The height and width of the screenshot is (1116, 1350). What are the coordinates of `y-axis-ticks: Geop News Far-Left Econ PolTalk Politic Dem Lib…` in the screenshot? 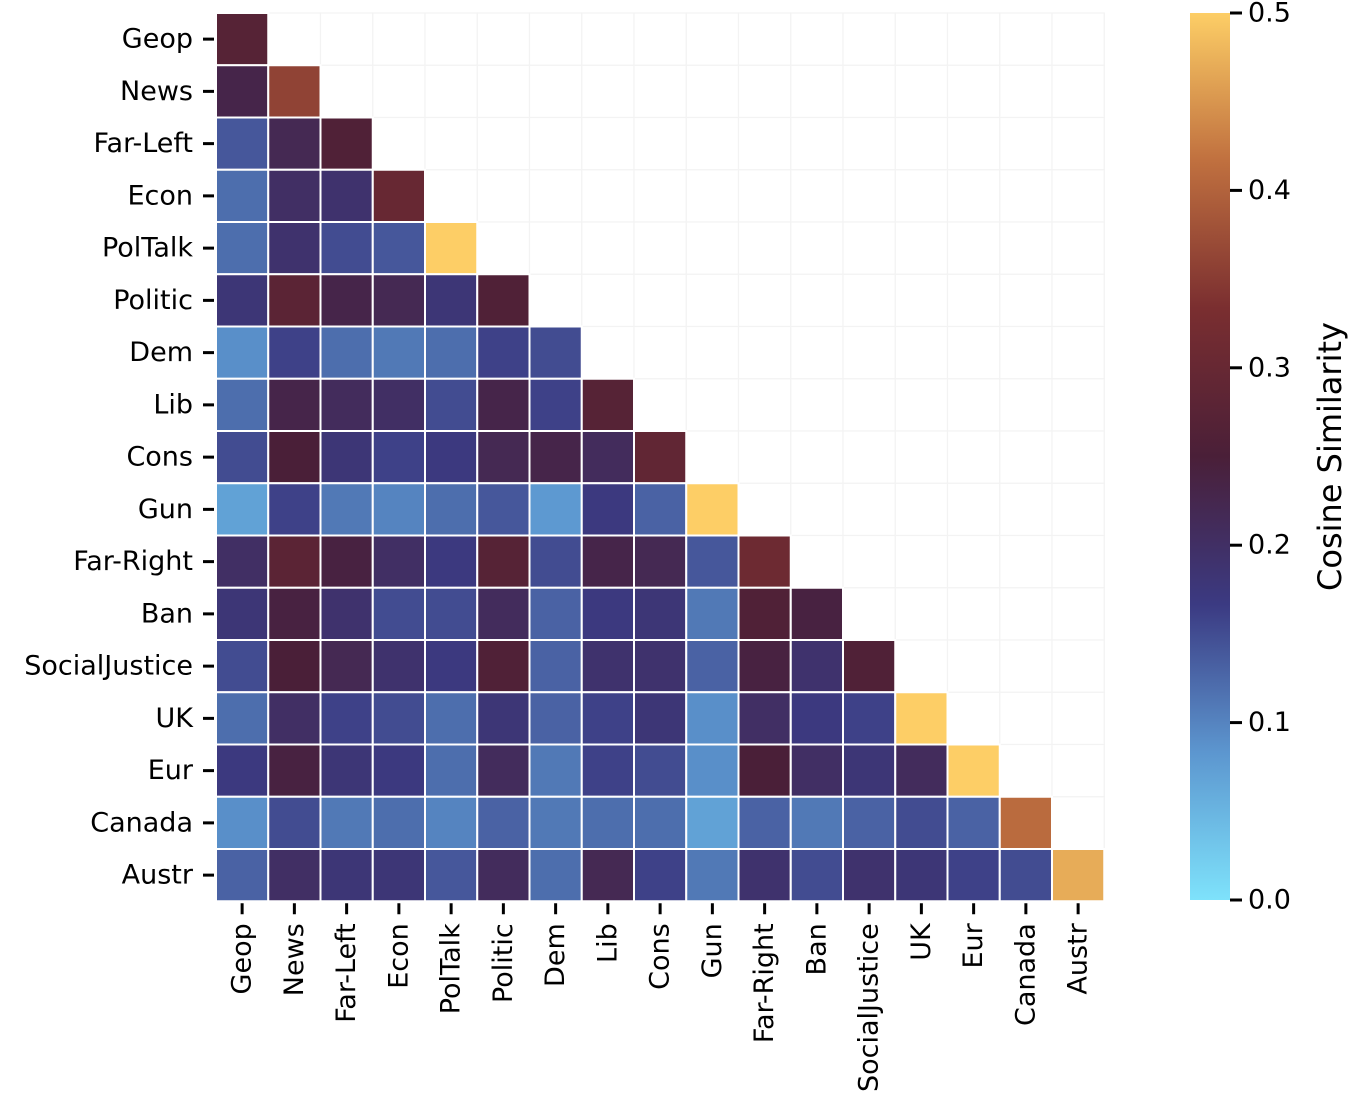 It's located at (119, 457).